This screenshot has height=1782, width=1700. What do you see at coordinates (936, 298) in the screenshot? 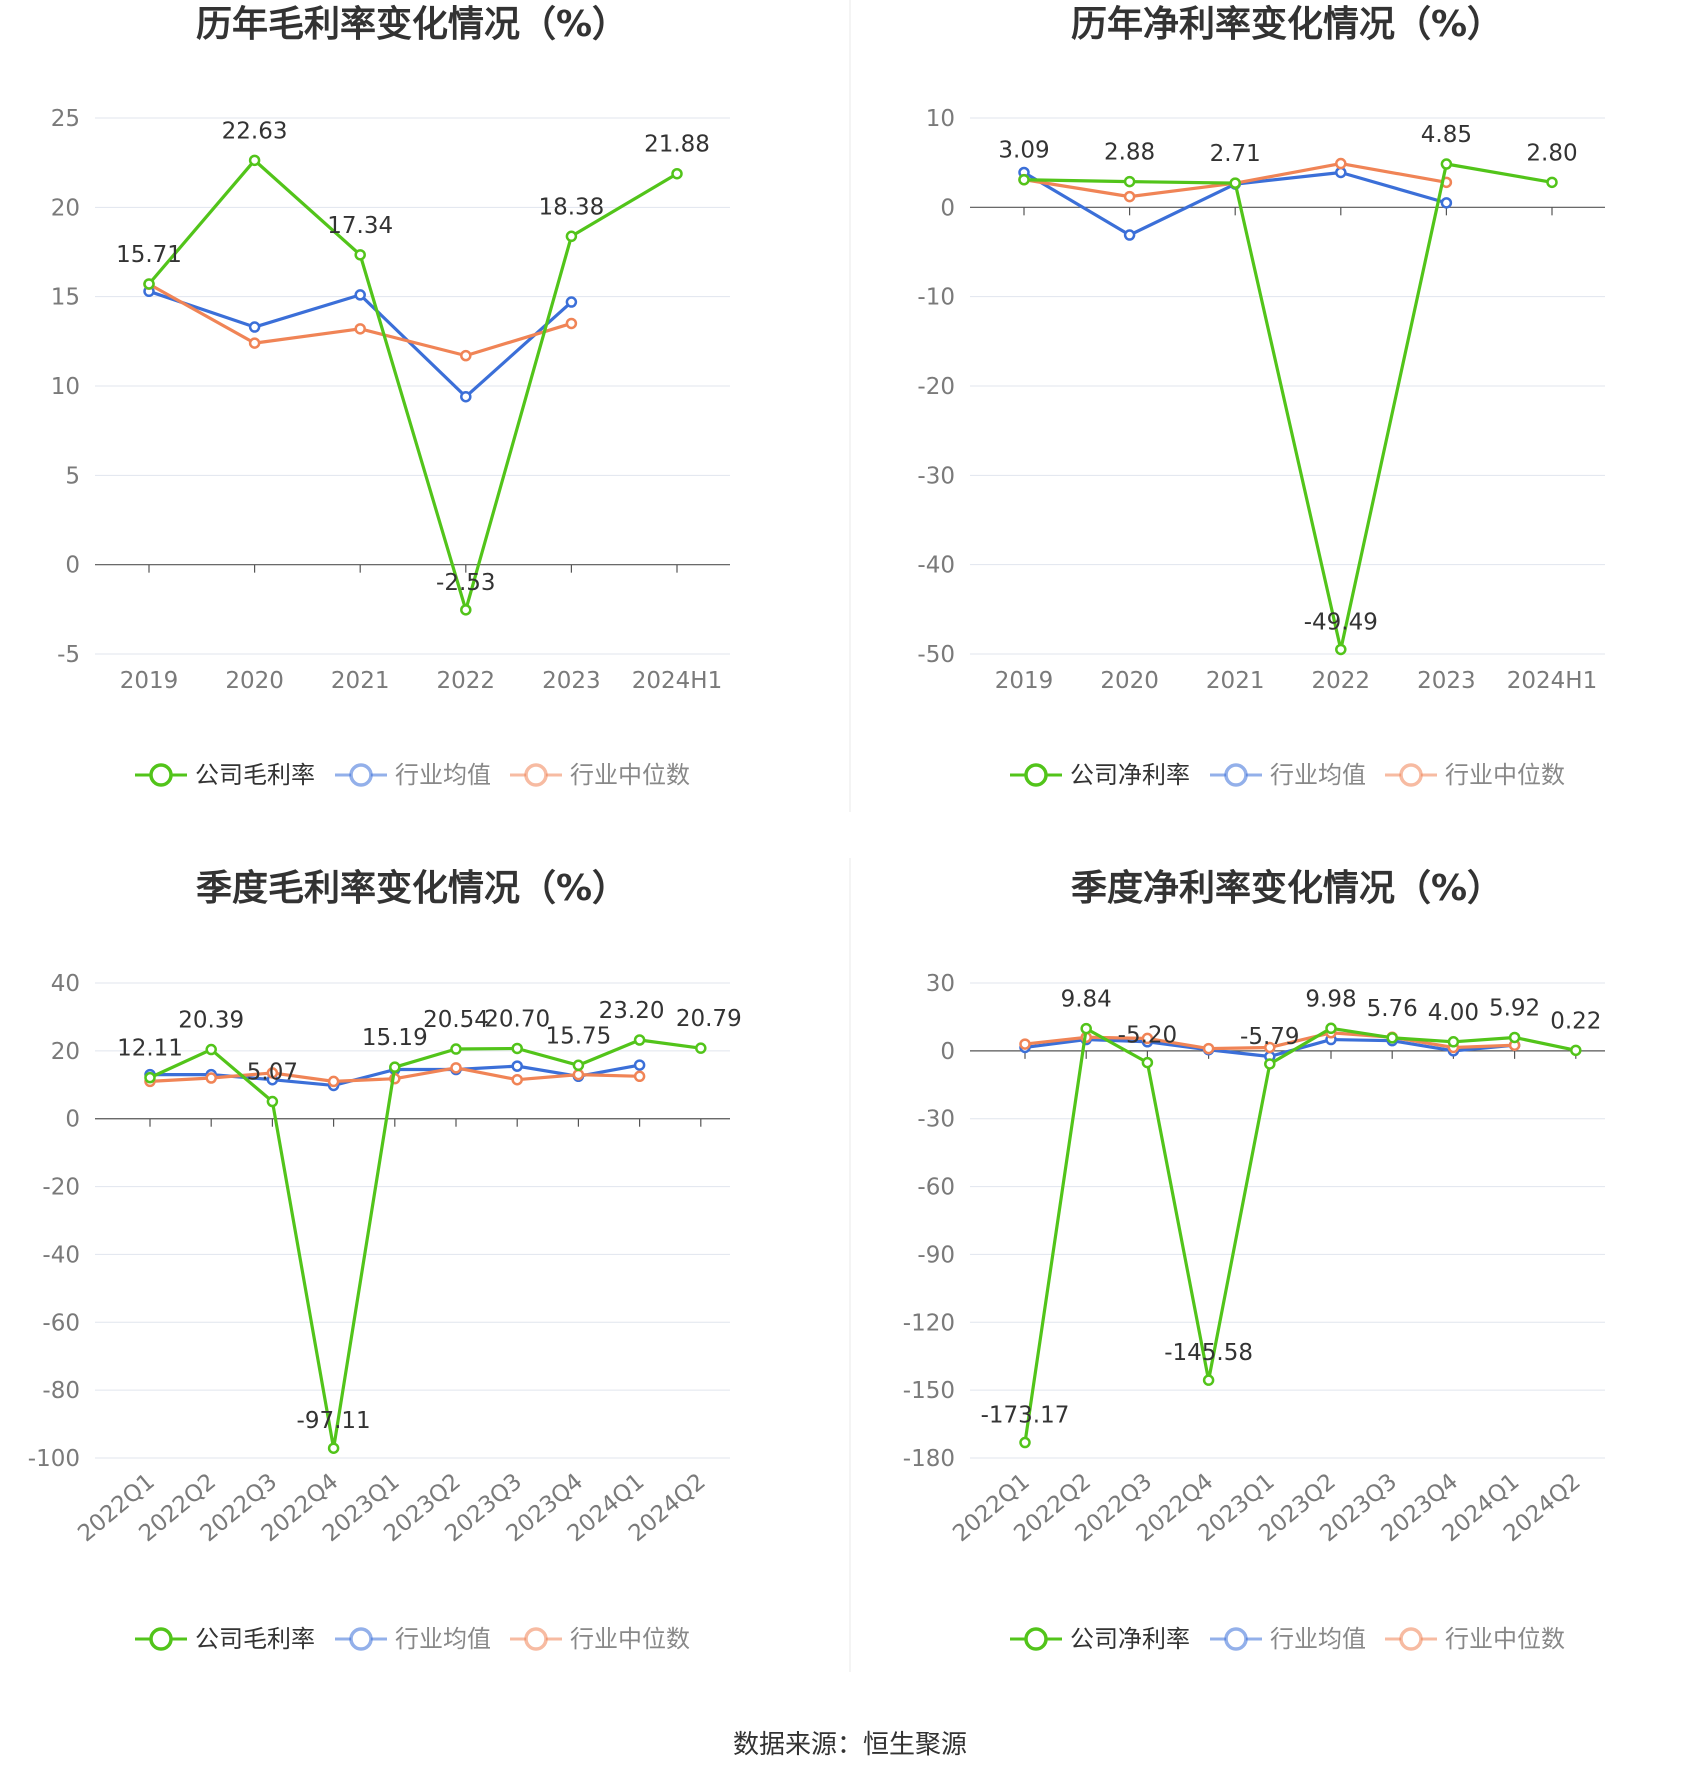
I see `y-tick-label: -10` at bounding box center [936, 298].